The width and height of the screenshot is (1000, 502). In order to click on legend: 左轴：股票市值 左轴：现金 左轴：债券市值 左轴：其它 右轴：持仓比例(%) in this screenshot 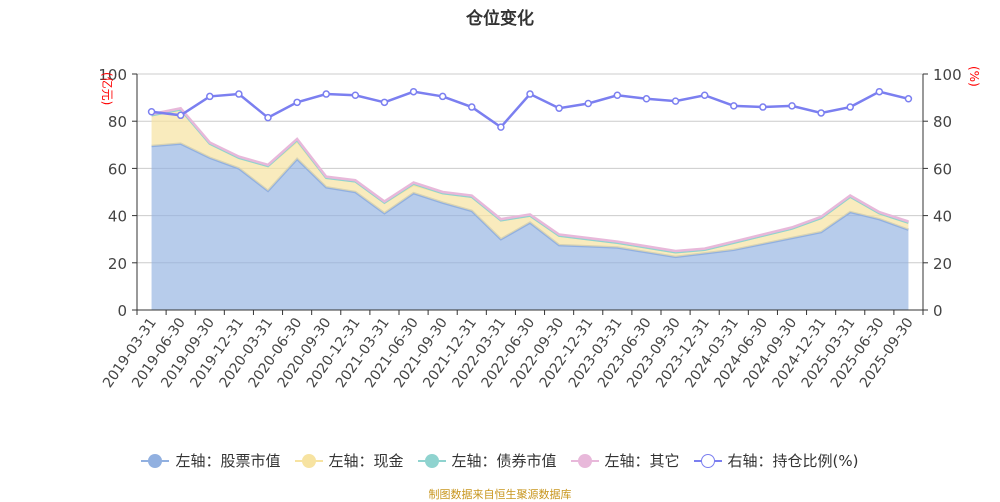, I will do `click(500, 460)`.